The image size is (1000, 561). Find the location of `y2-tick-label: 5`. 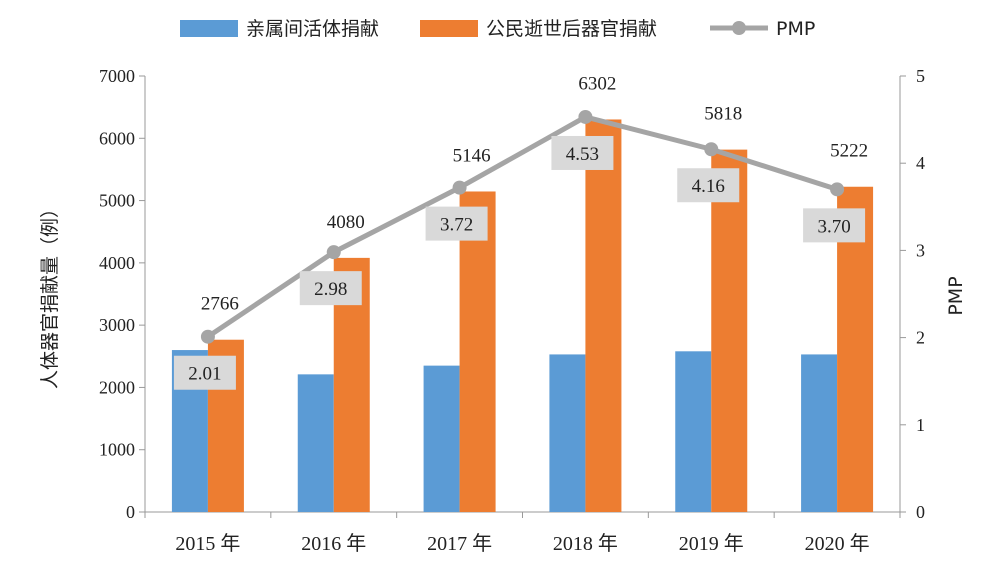

y2-tick-label: 5 is located at coordinates (920, 76).